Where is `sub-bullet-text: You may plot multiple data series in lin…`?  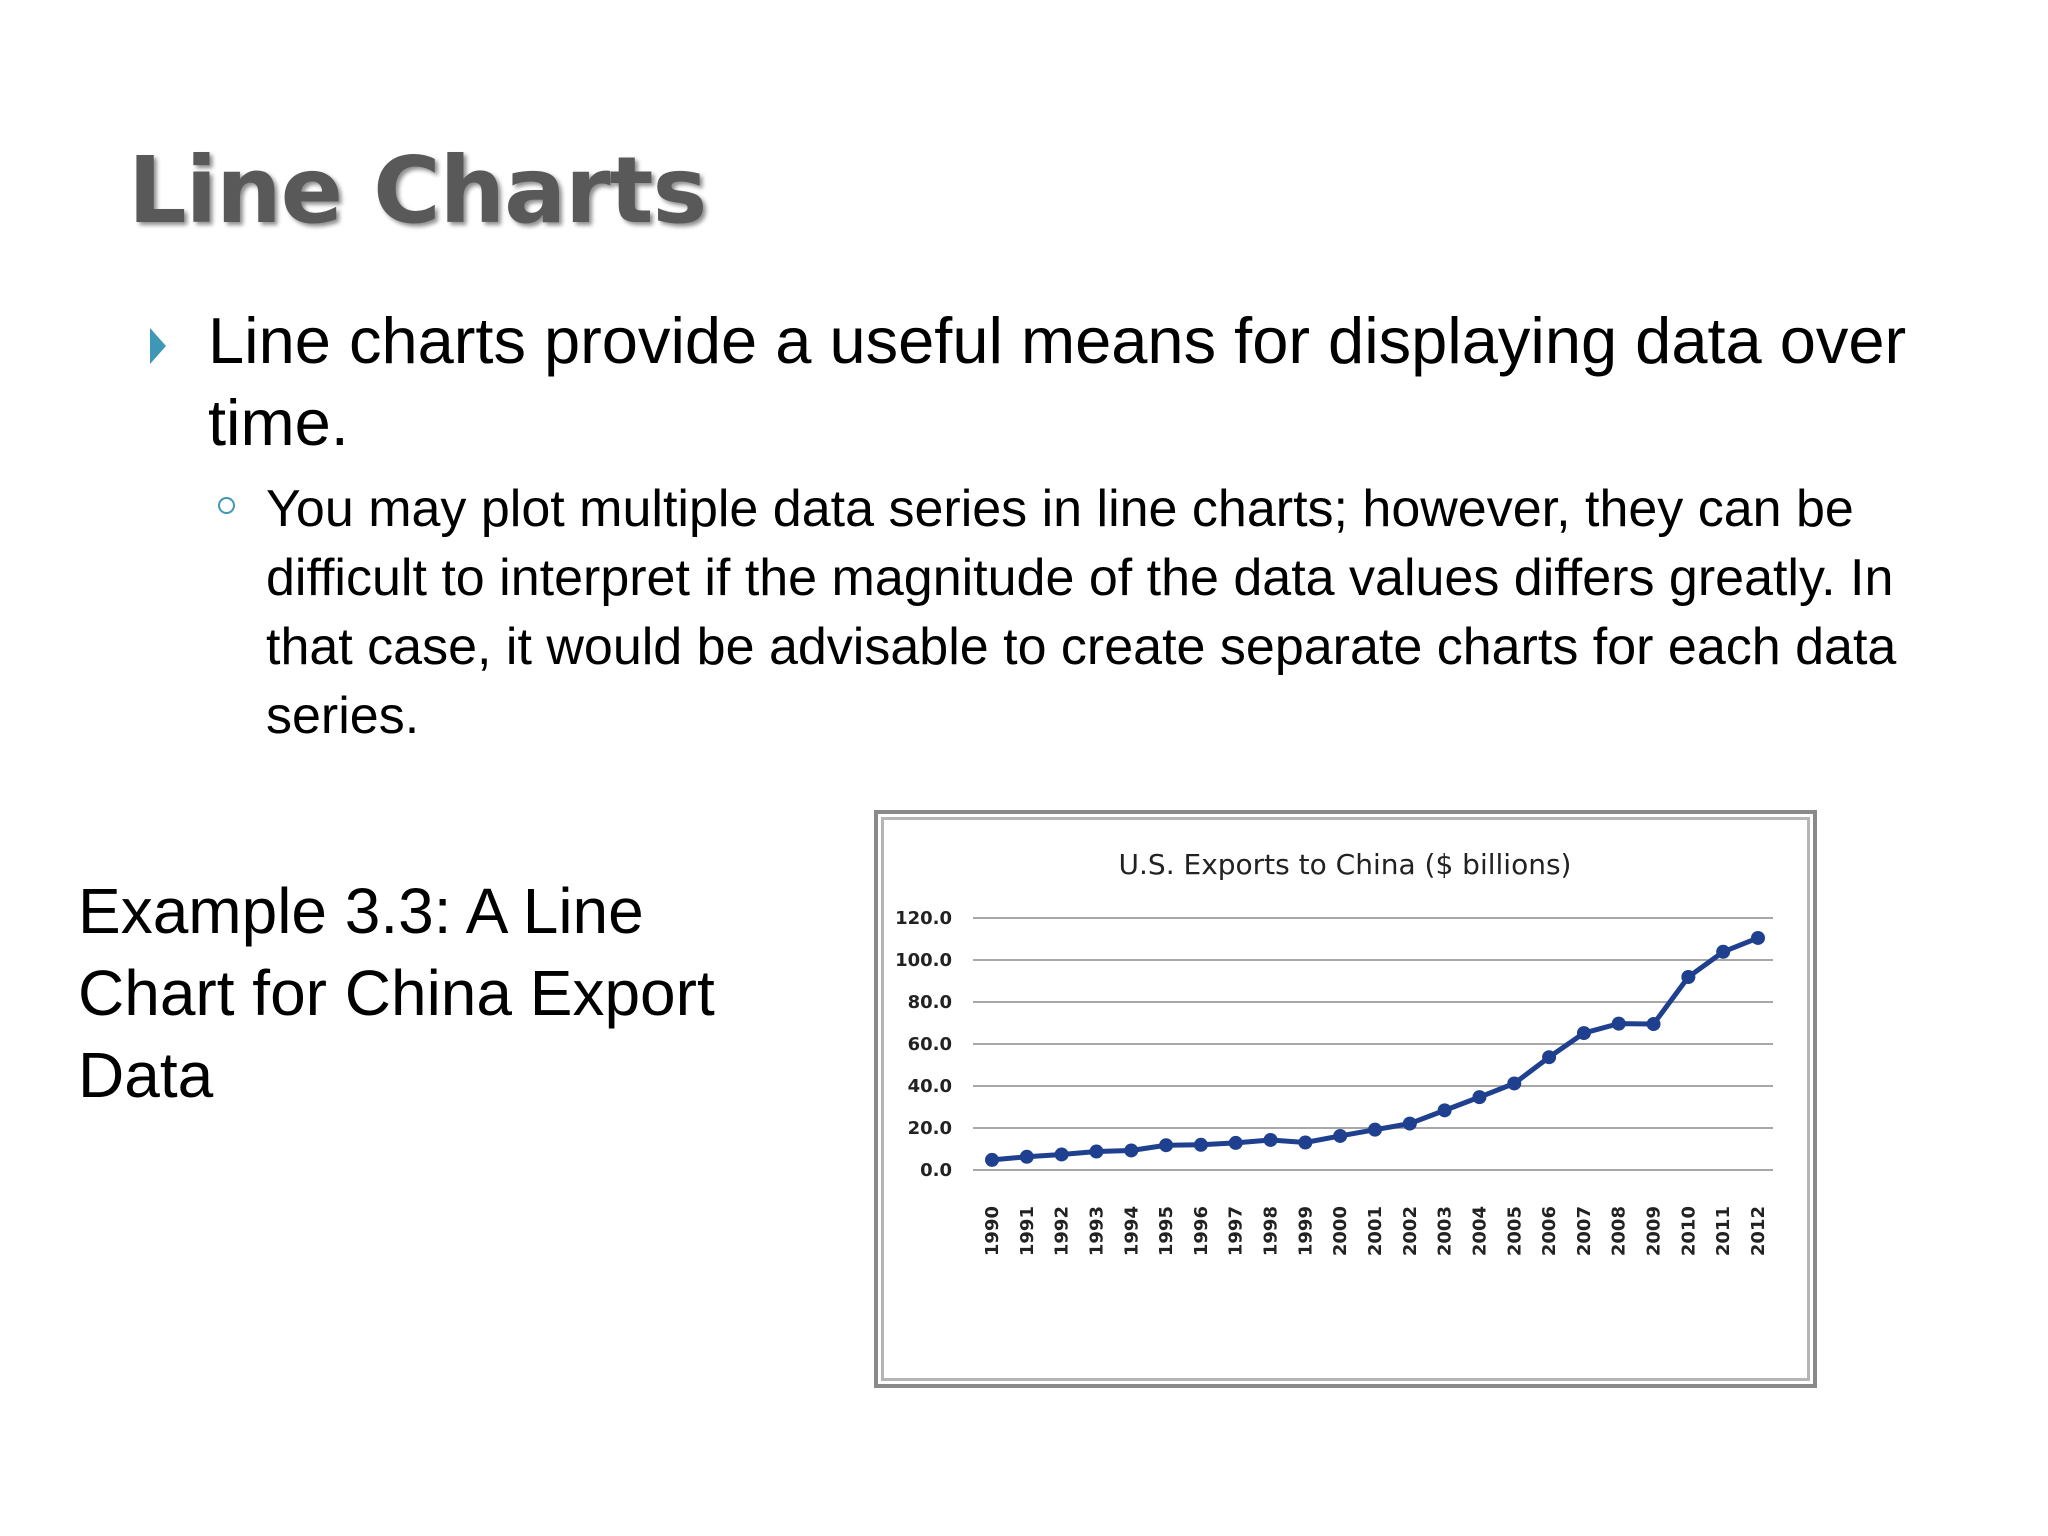 sub-bullet-text: You may plot multiple data series in lin… is located at coordinates (1081, 612).